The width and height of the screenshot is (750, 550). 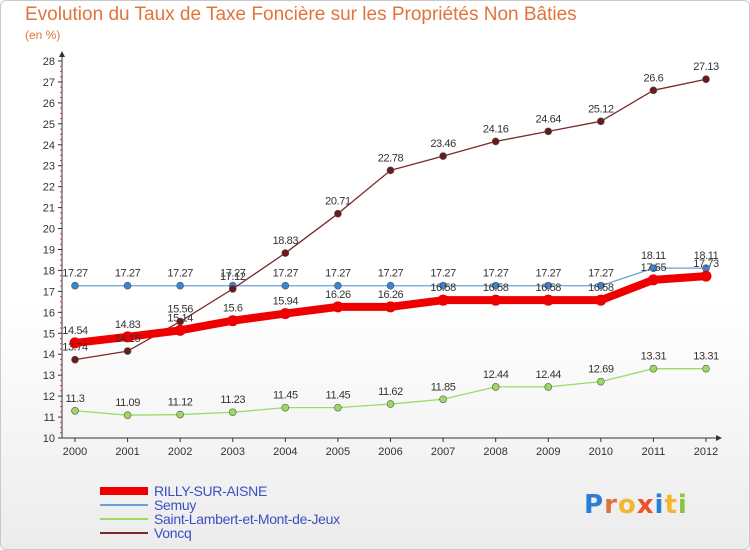 I want to click on y-tick-label: 27, so click(x=49, y=83).